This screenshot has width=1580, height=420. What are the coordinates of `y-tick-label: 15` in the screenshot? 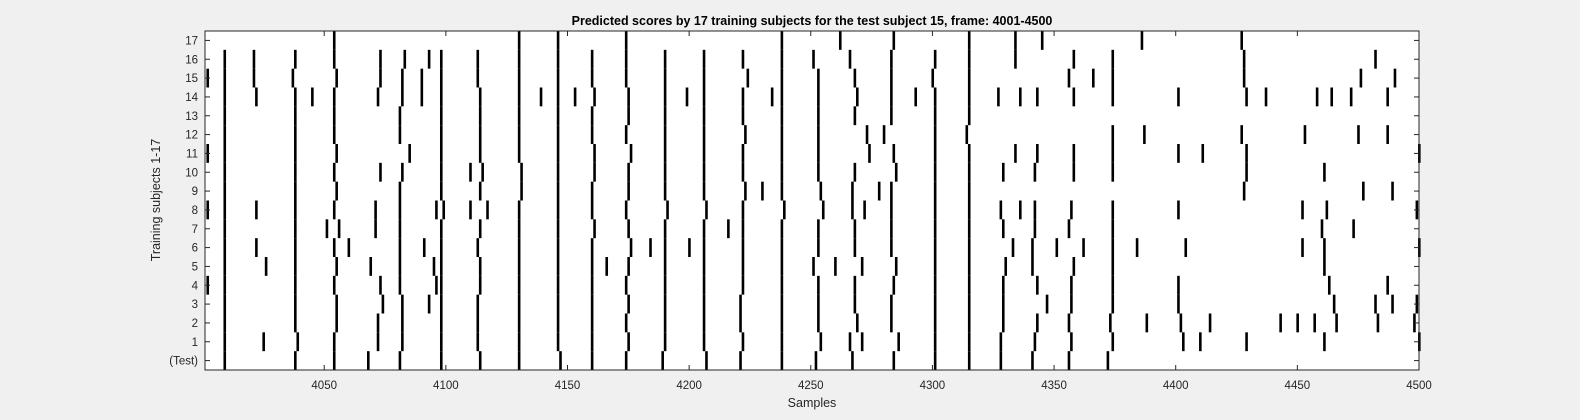 It's located at (191, 79).